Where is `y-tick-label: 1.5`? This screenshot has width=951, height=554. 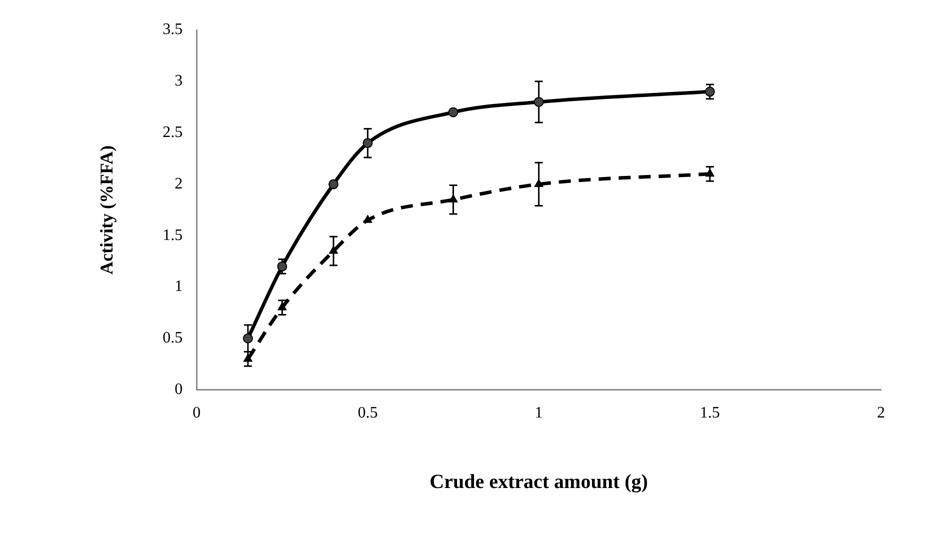 y-tick-label: 1.5 is located at coordinates (172, 235).